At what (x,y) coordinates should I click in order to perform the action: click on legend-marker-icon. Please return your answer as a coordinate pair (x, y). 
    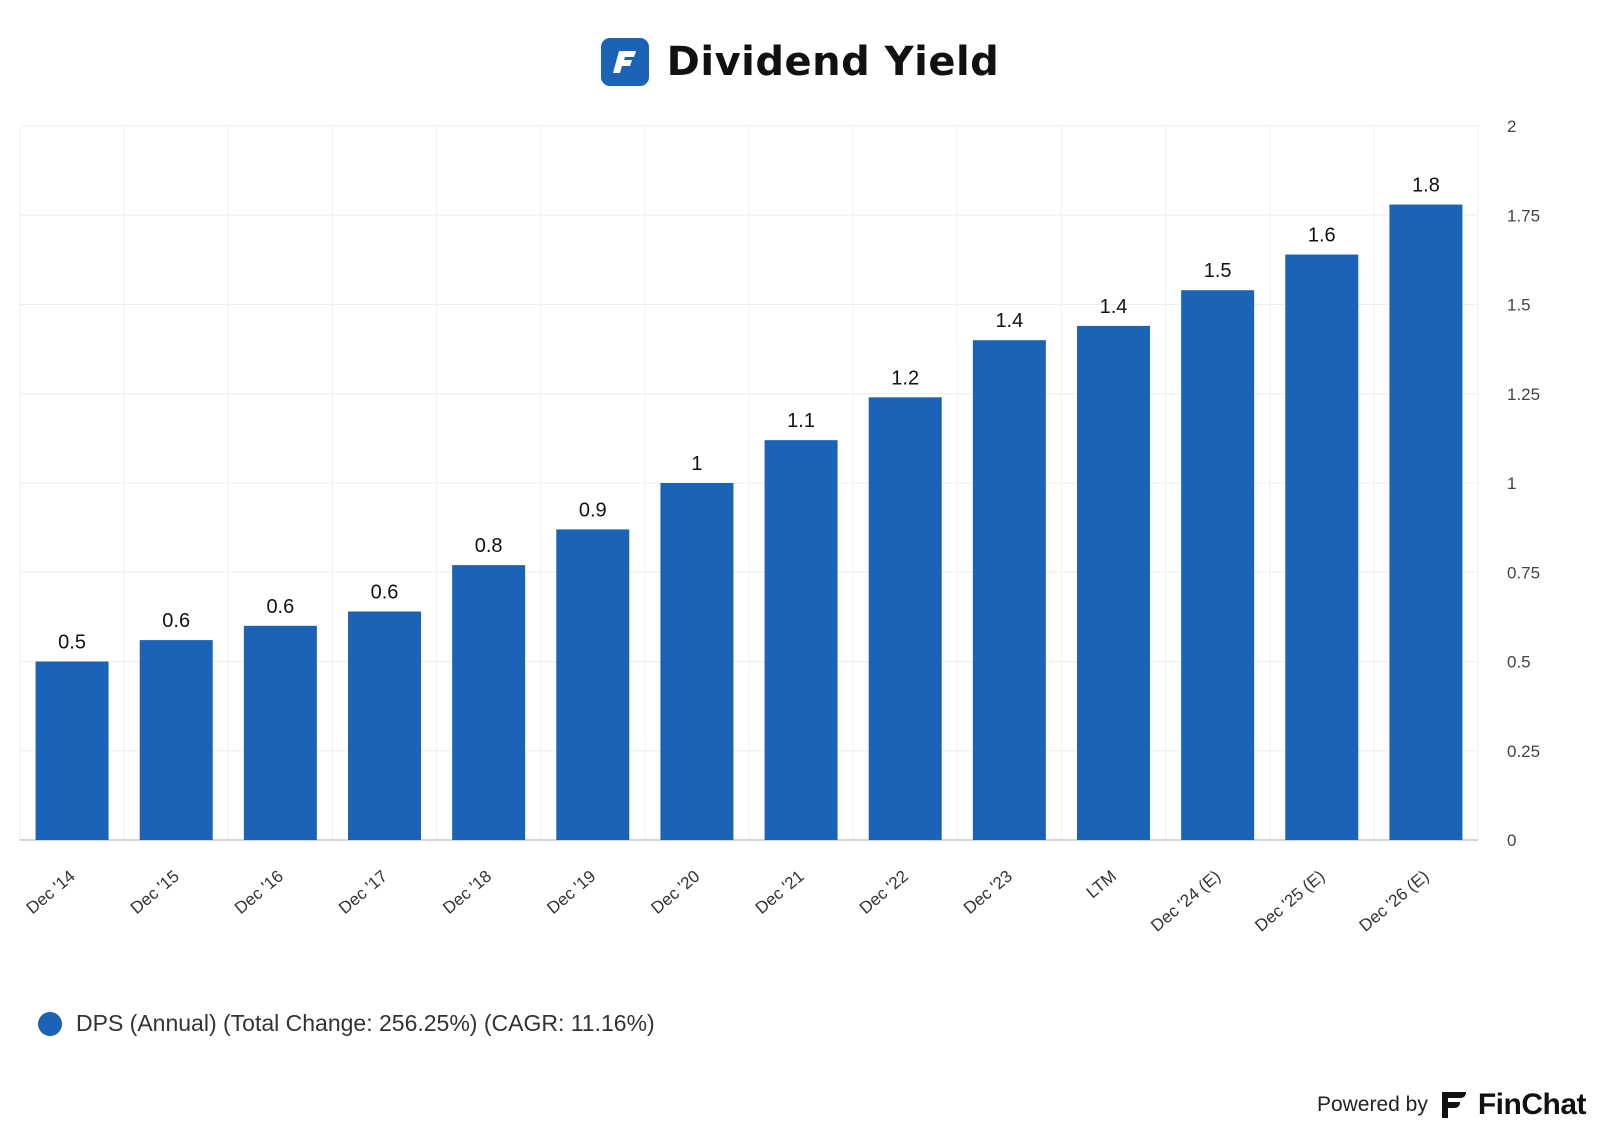
    Looking at the image, I should click on (50, 1023).